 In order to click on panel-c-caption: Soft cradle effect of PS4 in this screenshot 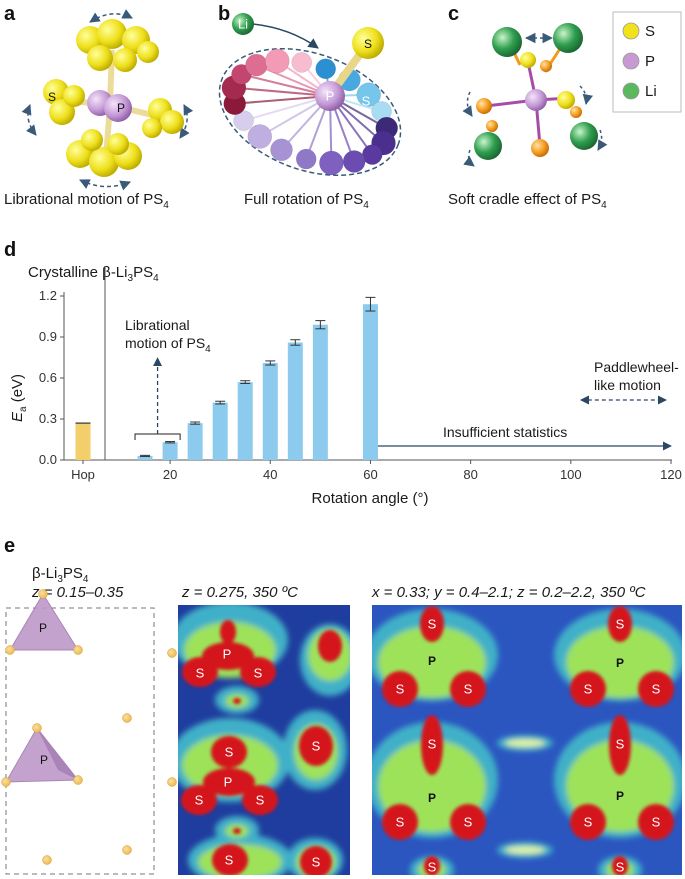, I will do `click(527, 201)`.